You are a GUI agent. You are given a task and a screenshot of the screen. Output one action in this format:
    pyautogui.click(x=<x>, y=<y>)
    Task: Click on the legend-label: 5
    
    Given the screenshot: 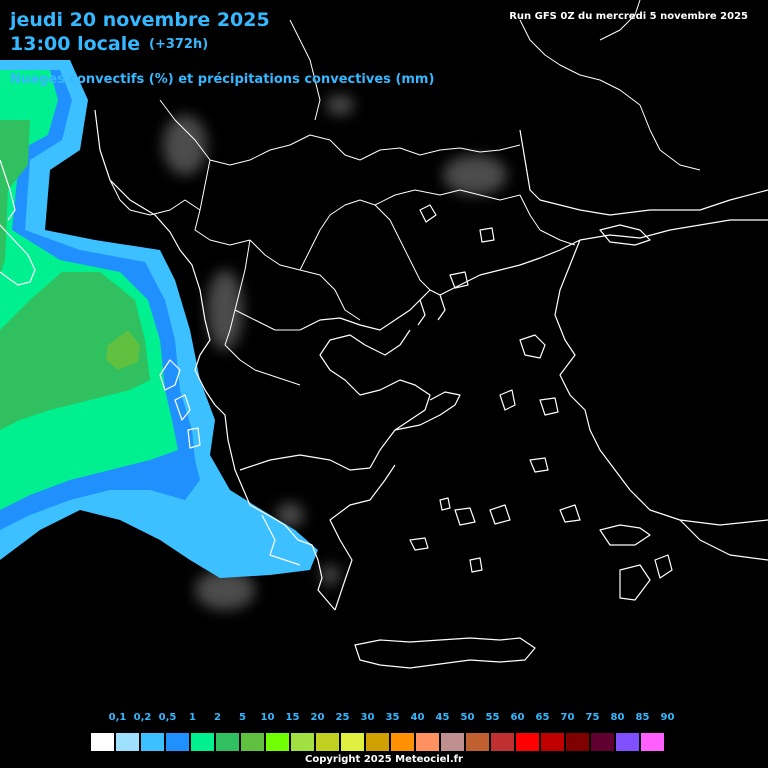 What is the action you would take?
    pyautogui.click(x=242, y=717)
    